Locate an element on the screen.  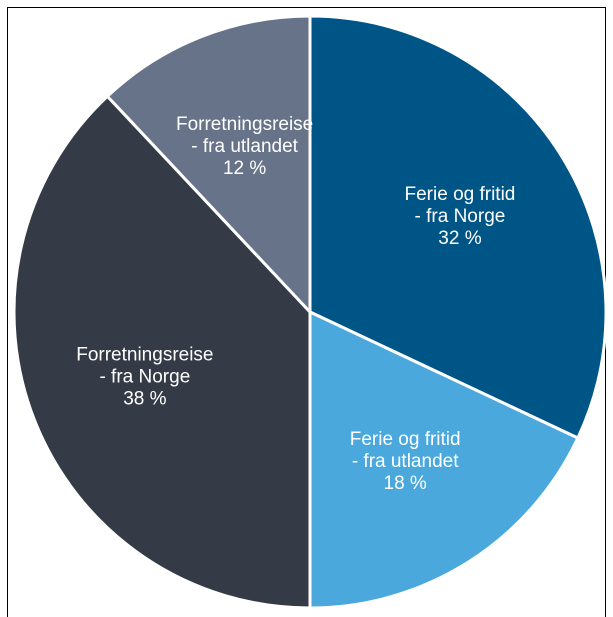
value-label: 38 % is located at coordinates (144, 398).